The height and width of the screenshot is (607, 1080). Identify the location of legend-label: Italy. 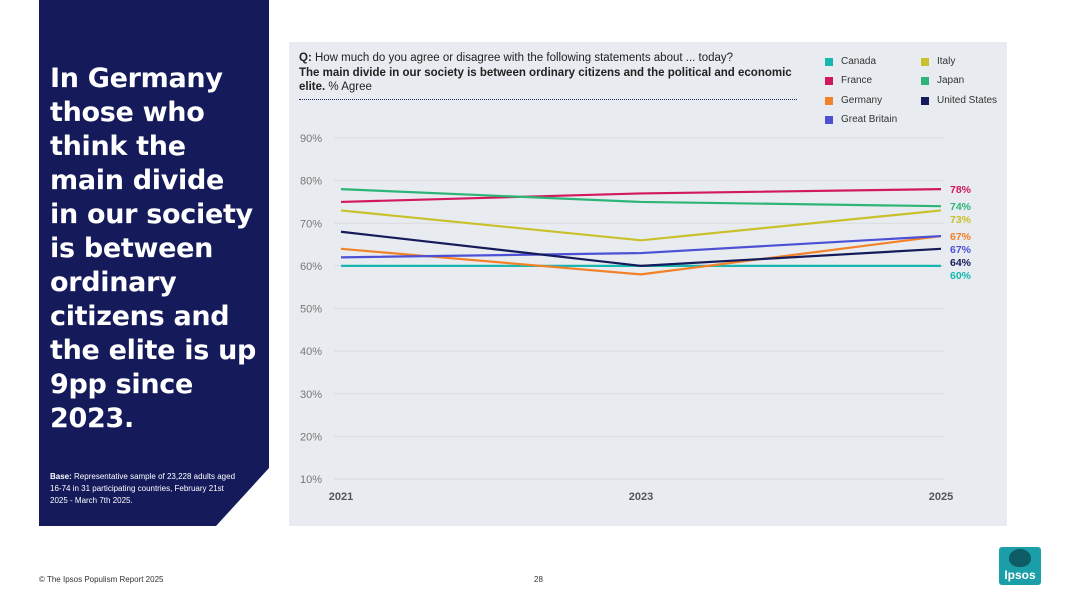
(946, 61).